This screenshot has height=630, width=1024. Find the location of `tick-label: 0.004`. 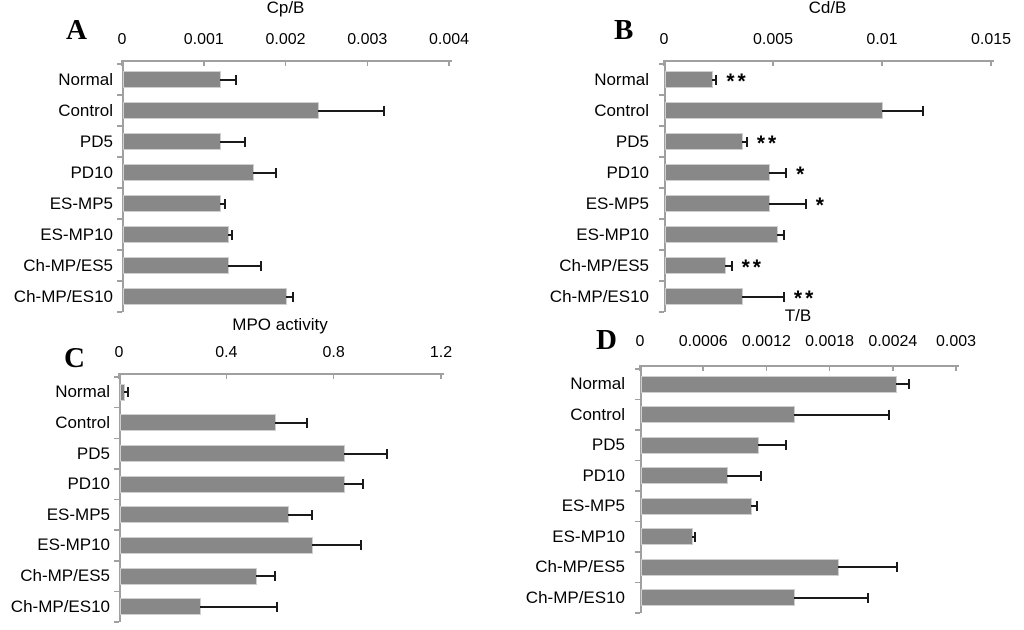

tick-label: 0.004 is located at coordinates (449, 39).